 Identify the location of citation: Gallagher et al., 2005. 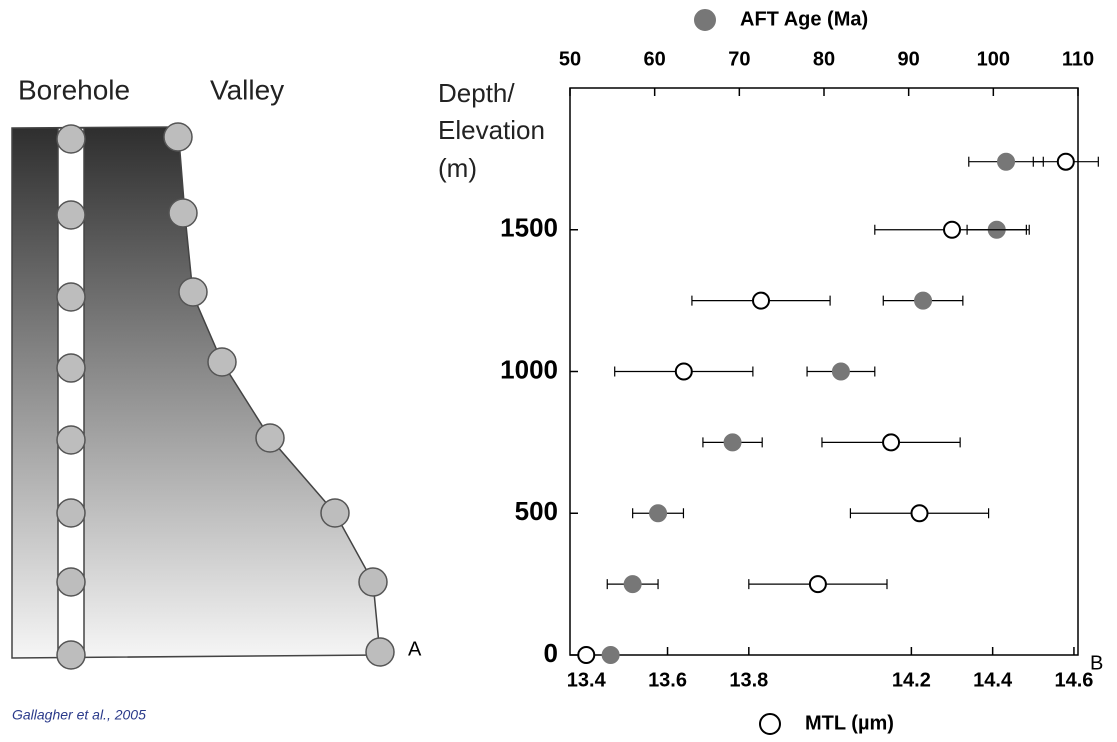
(79, 715).